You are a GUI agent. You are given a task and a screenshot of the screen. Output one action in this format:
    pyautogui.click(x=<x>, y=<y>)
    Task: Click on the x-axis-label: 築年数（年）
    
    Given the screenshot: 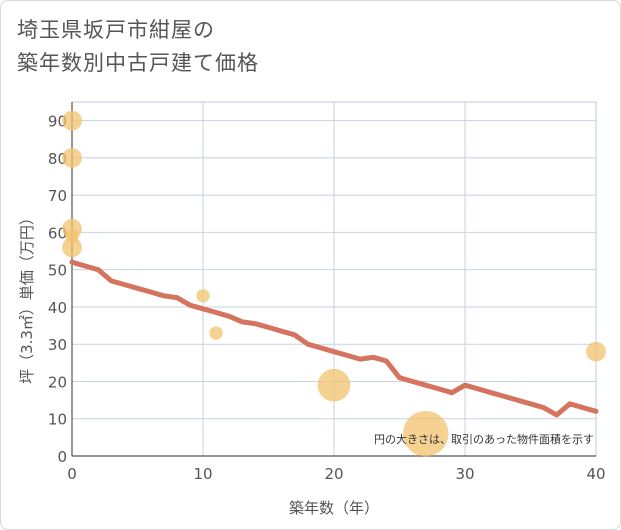 What is the action you would take?
    pyautogui.click(x=334, y=508)
    